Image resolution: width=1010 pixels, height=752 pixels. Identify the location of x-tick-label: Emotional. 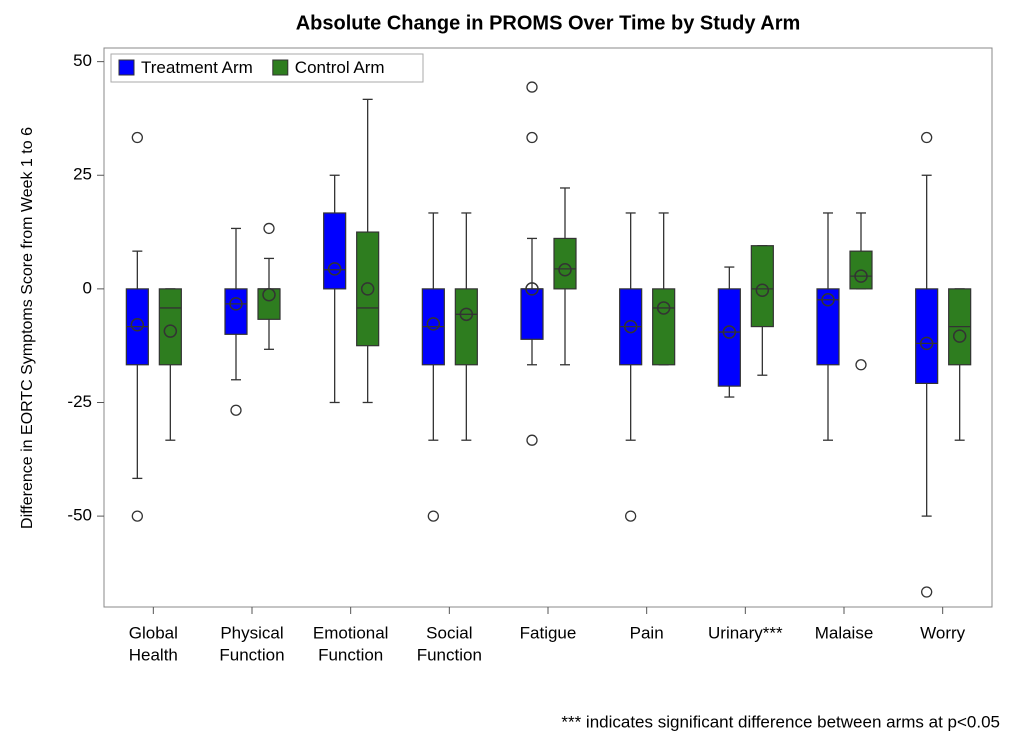
(351, 632).